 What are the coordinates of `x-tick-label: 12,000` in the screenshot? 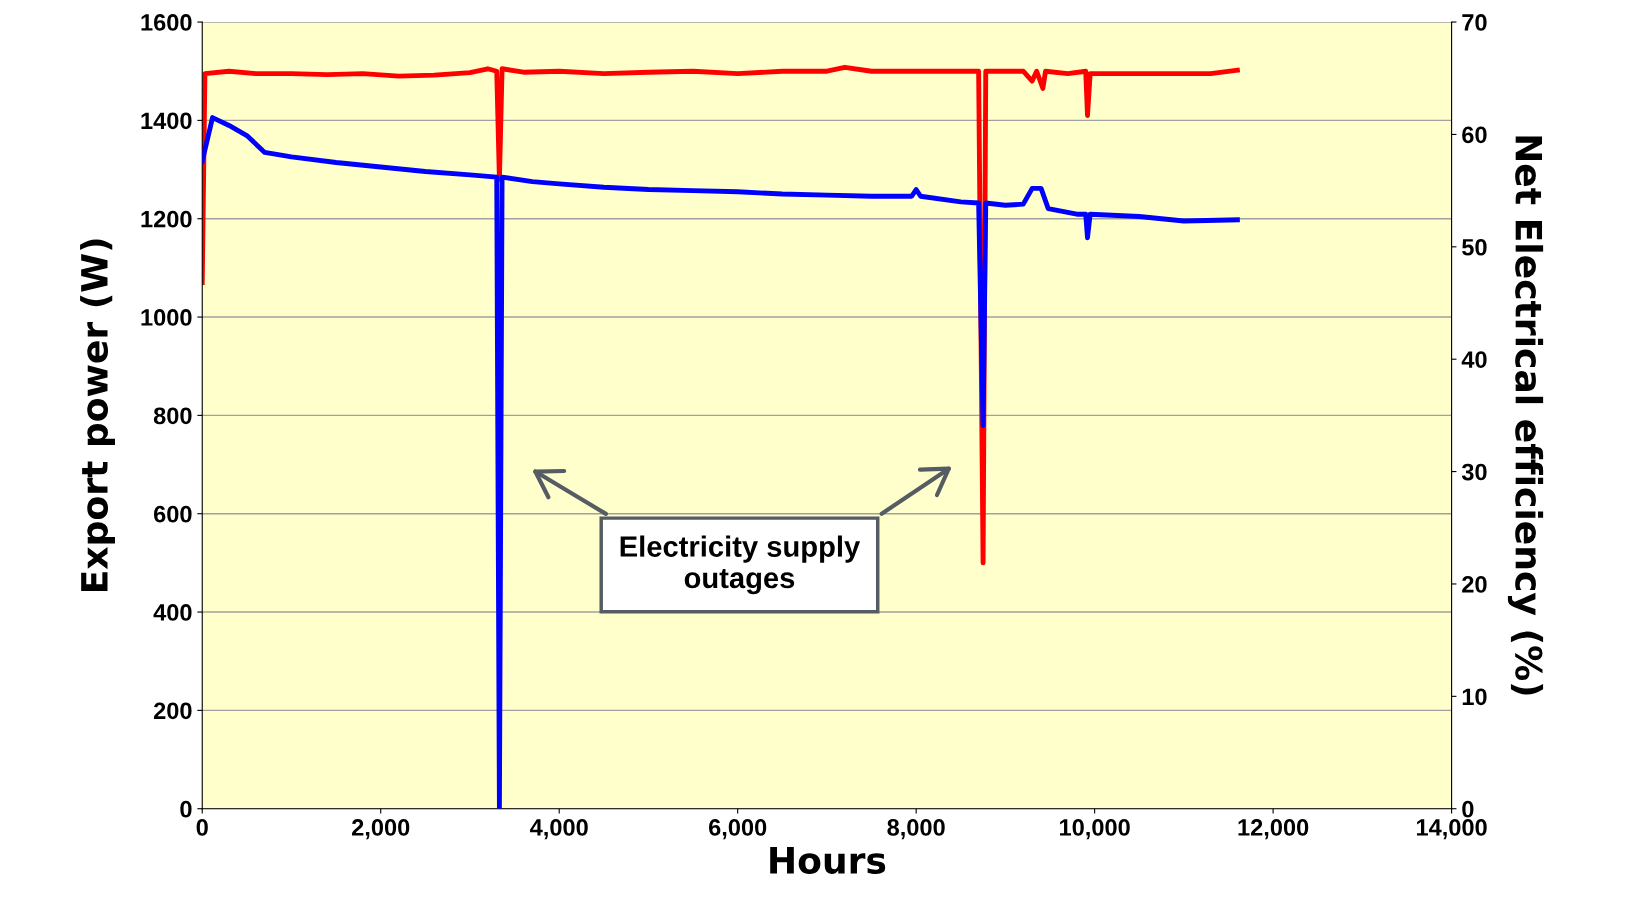 It's located at (1273, 829).